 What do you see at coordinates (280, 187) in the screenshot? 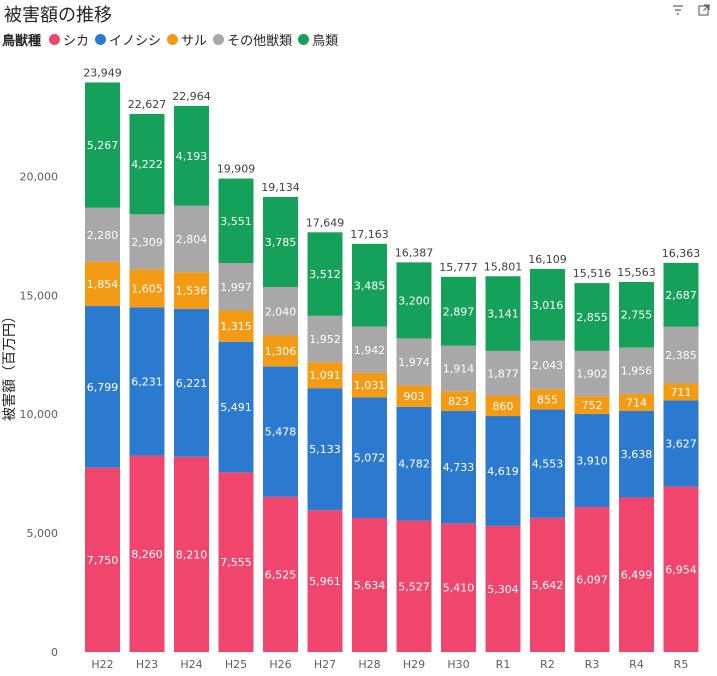
I see `total-label: 19,134` at bounding box center [280, 187].